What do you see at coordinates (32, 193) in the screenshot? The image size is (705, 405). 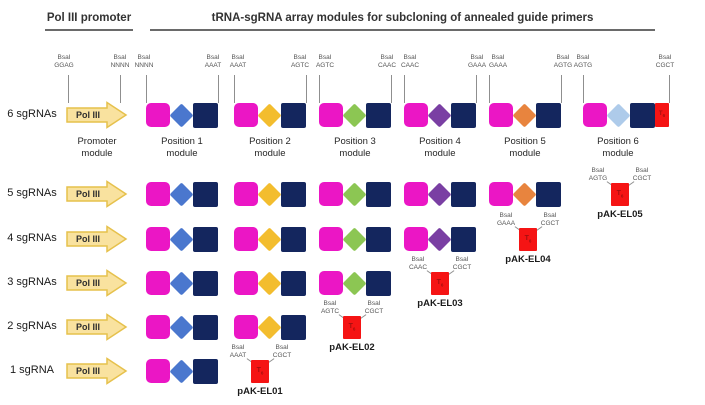 I see `row-label-5-sgrnas: 5 sgRNAs` at bounding box center [32, 193].